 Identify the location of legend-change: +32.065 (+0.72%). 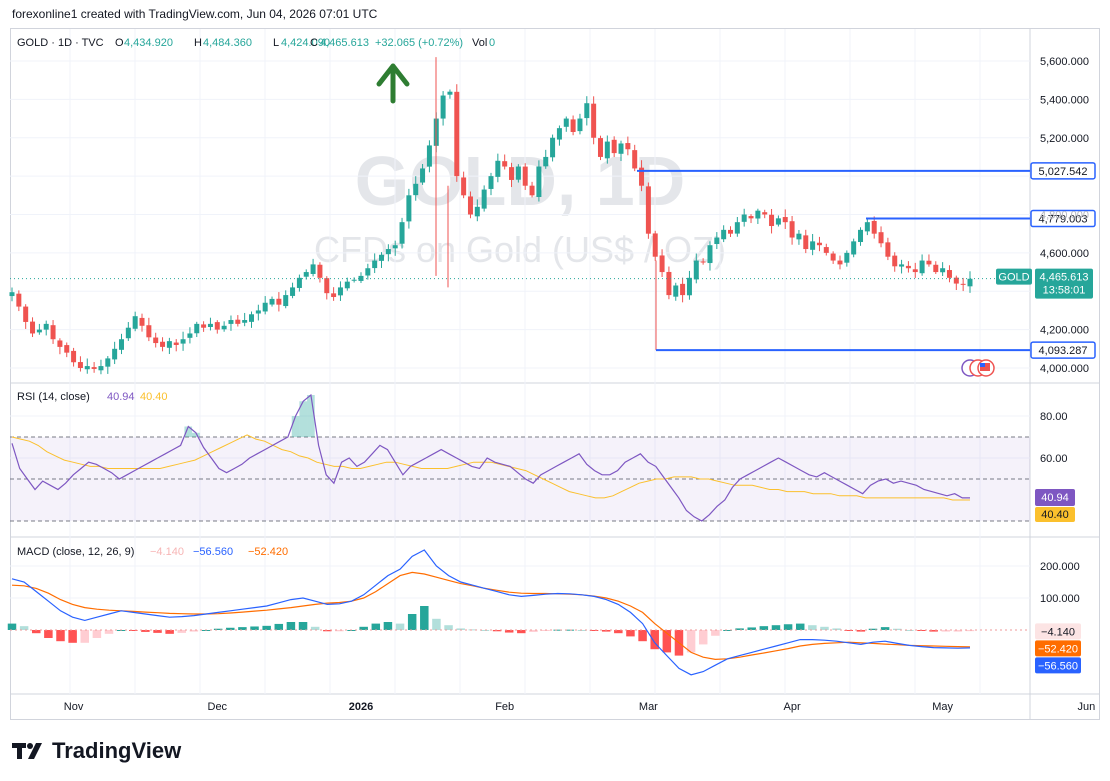
(419, 43).